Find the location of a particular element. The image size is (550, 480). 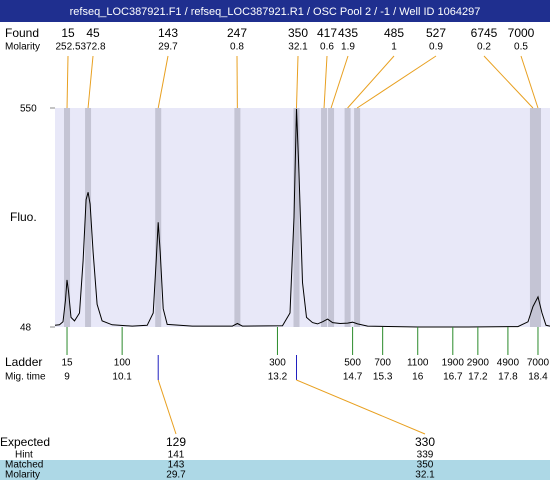

hint-size: 141 is located at coordinates (176, 455).